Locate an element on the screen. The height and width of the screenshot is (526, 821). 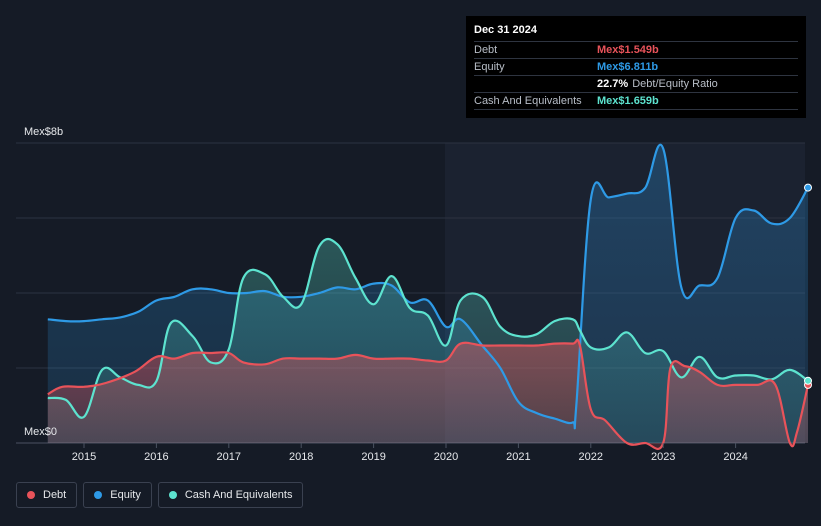
x-tick-label: 2022 is located at coordinates (591, 457).